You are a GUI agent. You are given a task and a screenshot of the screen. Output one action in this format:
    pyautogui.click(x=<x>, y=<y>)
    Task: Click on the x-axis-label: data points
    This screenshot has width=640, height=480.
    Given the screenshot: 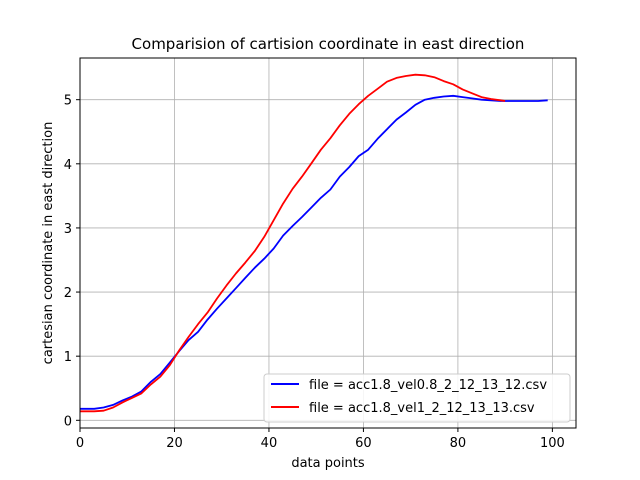 What is the action you would take?
    pyautogui.click(x=328, y=463)
    